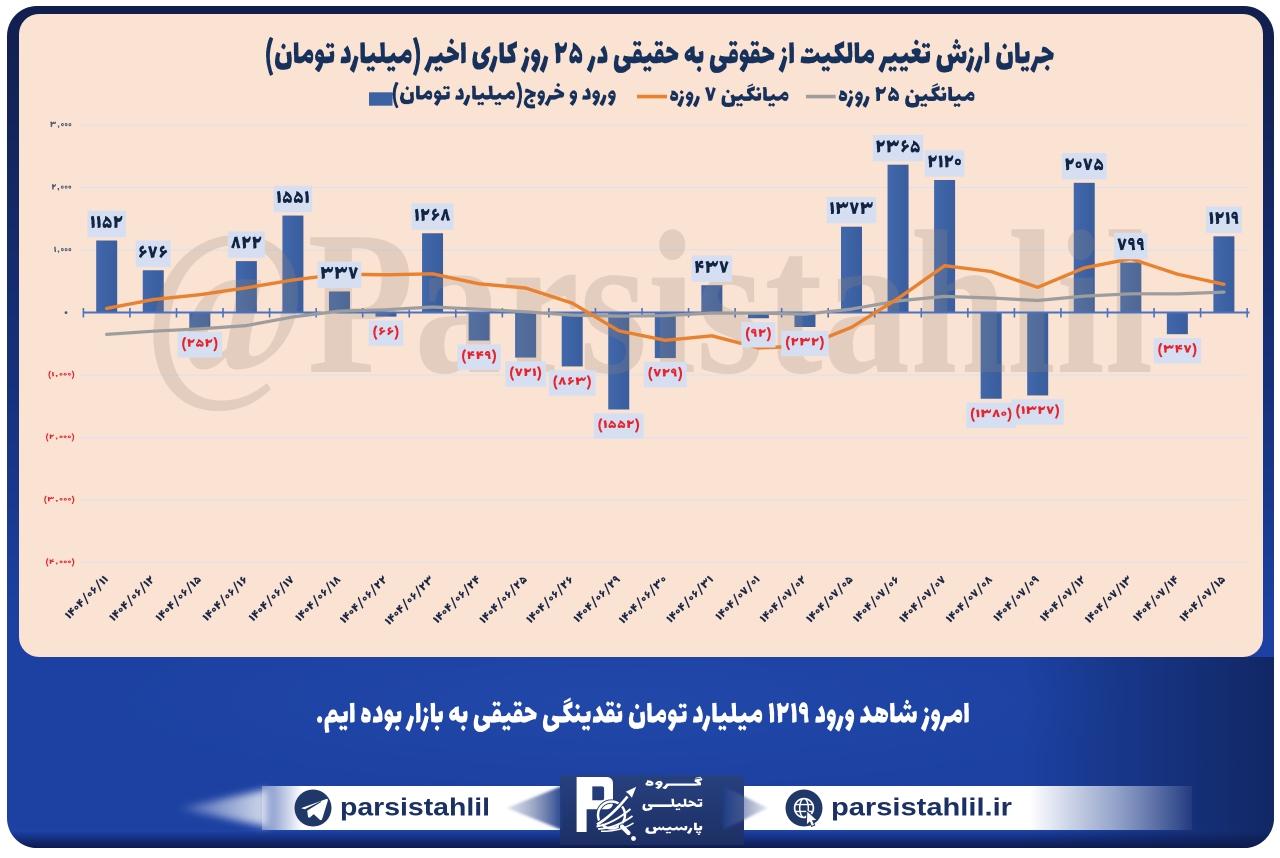 Image resolution: width=1280 pixels, height=858 pixels. I want to click on svg-text: parsistahlil.ir, so click(921, 808).